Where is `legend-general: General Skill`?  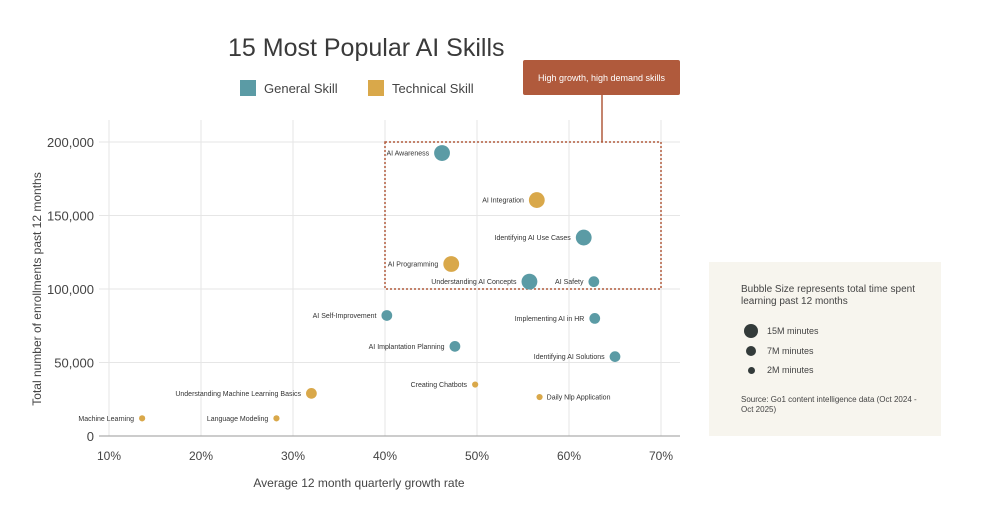 legend-general: General Skill is located at coordinates (289, 88).